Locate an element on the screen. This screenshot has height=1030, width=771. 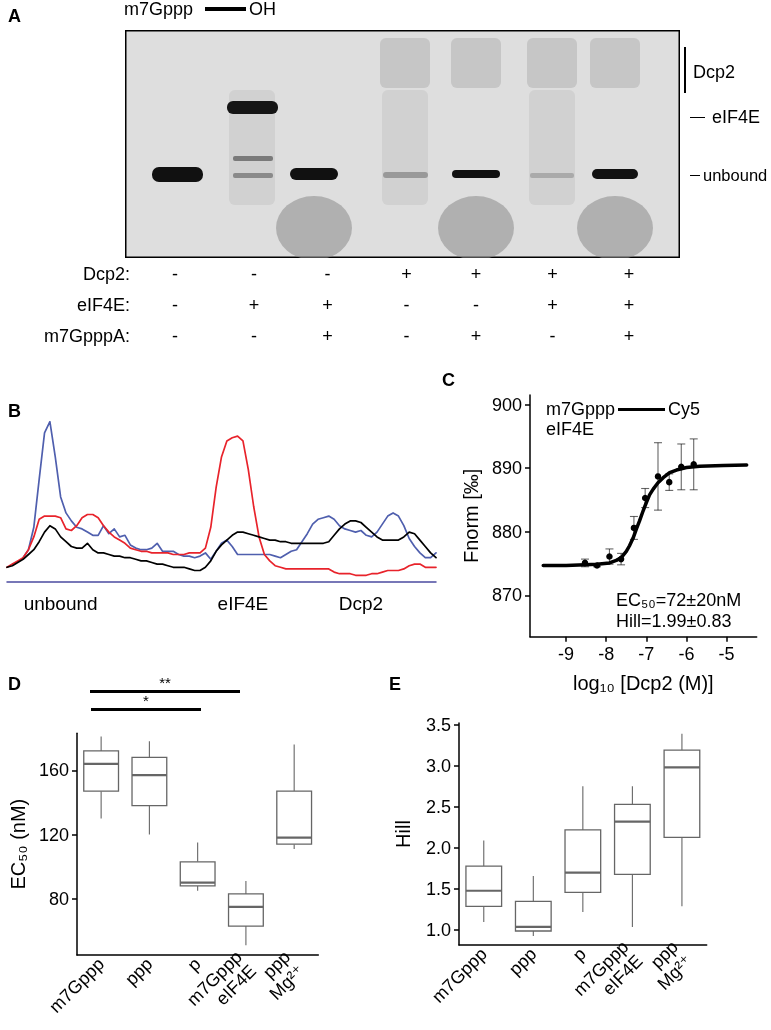
x-tick-label: eIF4E is located at coordinates (243, 604).